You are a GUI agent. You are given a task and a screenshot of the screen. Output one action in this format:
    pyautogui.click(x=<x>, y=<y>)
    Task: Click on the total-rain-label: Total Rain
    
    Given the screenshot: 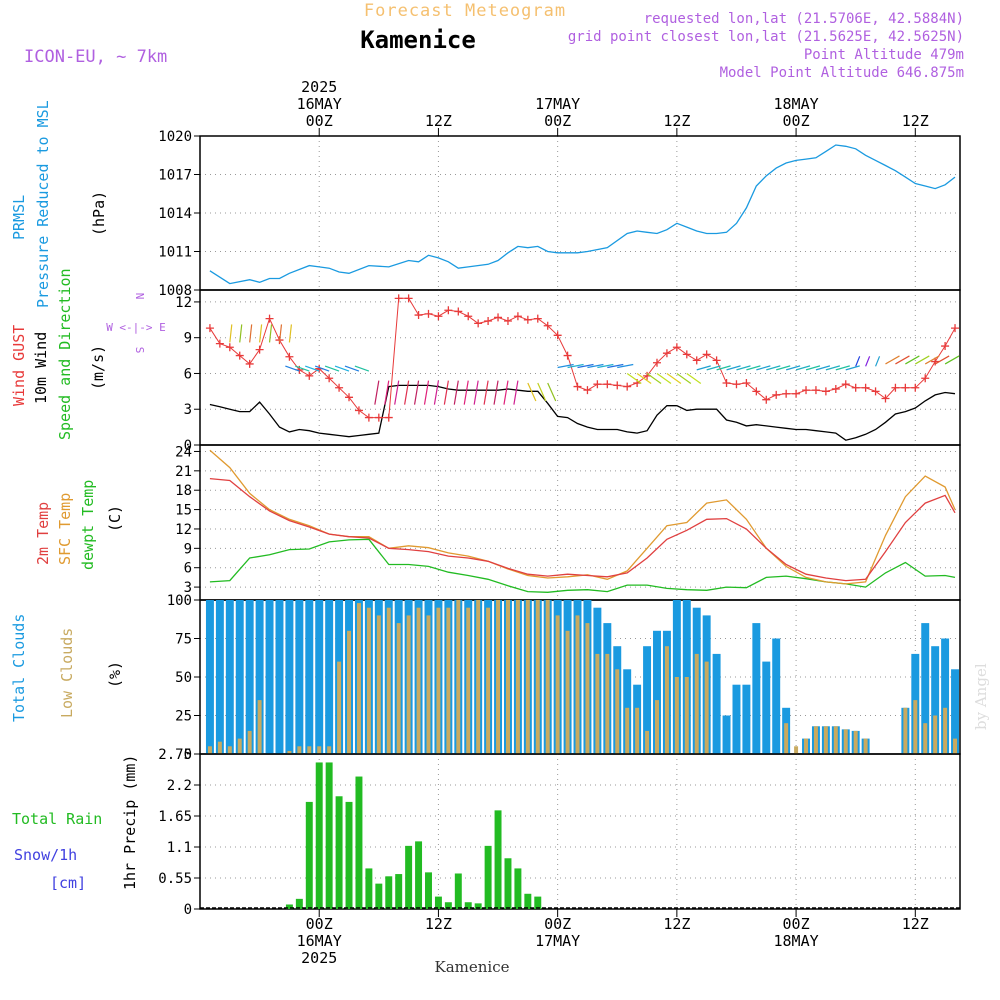 What is the action you would take?
    pyautogui.click(x=57, y=819)
    